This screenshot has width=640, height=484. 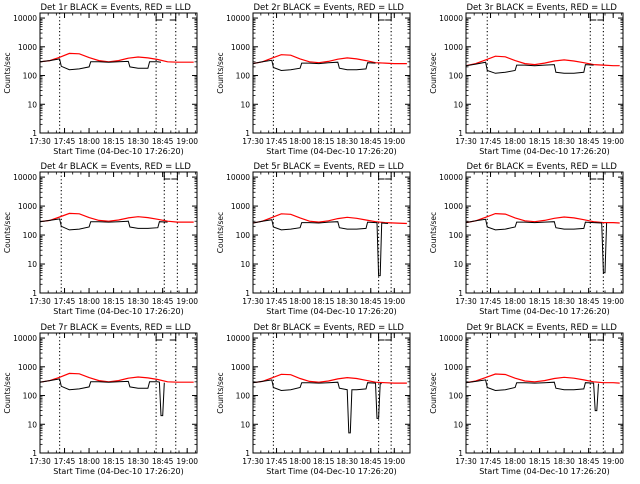 What do you see at coordinates (542, 8) in the screenshot?
I see `panel-title: Det 3r BLACK = Events, RED = LLD` at bounding box center [542, 8].